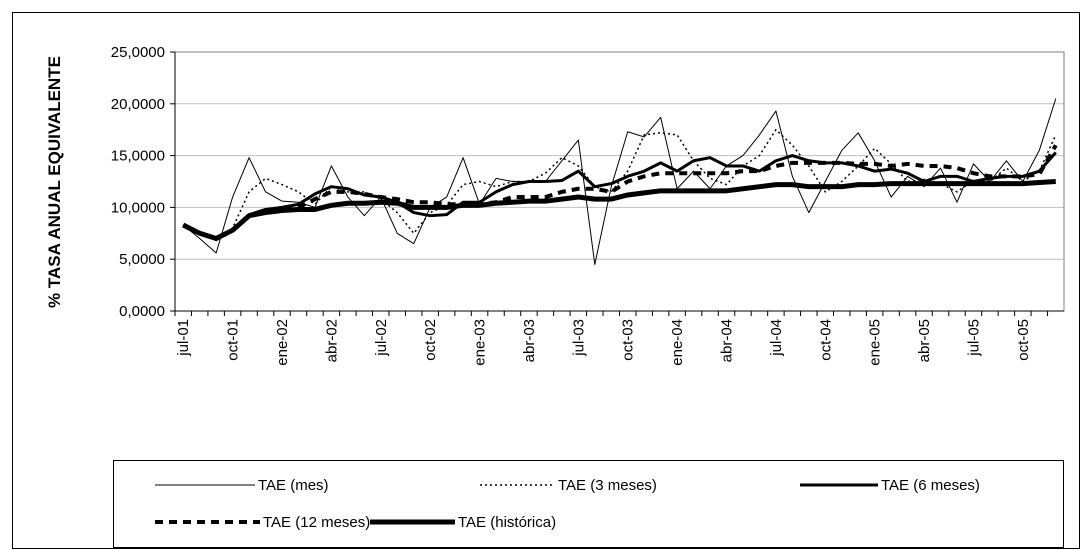 The image size is (1082, 550). Describe the element at coordinates (628, 340) in the screenshot. I see `x-tick-label: oct-03` at that location.